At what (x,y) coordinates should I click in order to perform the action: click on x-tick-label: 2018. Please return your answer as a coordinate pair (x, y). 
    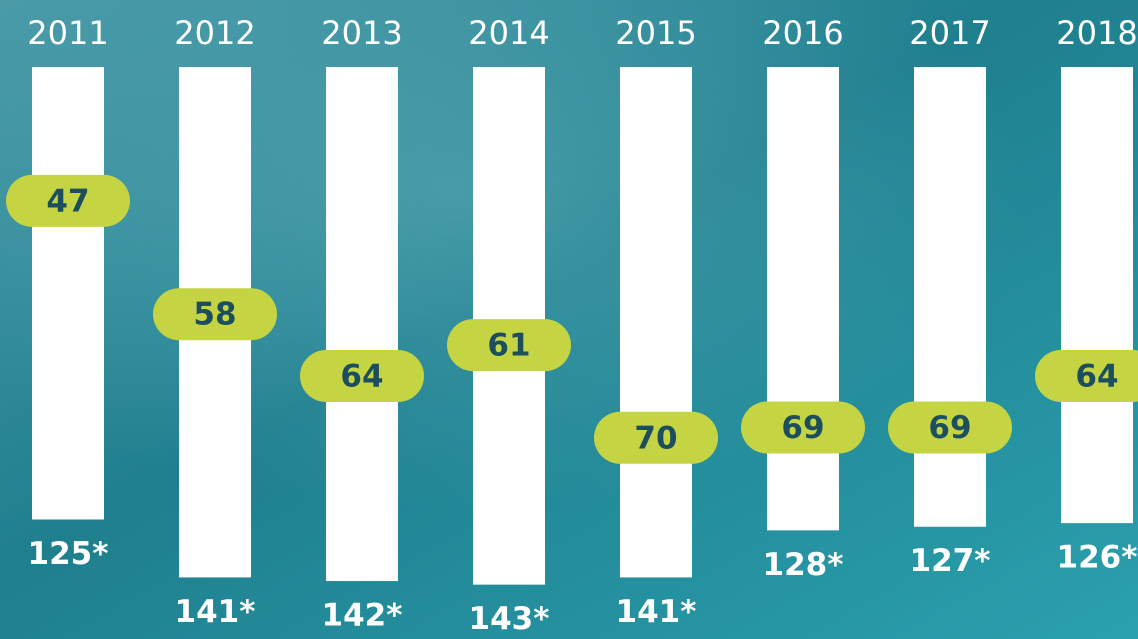
    Looking at the image, I should click on (1096, 33).